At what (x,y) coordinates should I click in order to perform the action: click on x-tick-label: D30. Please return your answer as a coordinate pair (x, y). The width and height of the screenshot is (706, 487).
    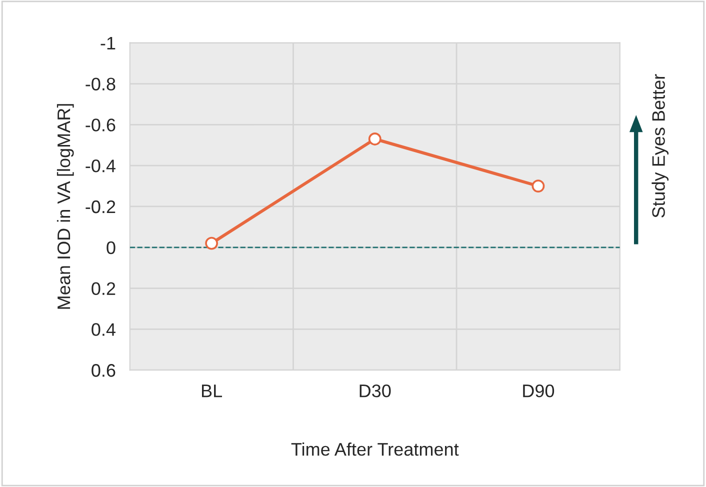
    Looking at the image, I should click on (375, 391).